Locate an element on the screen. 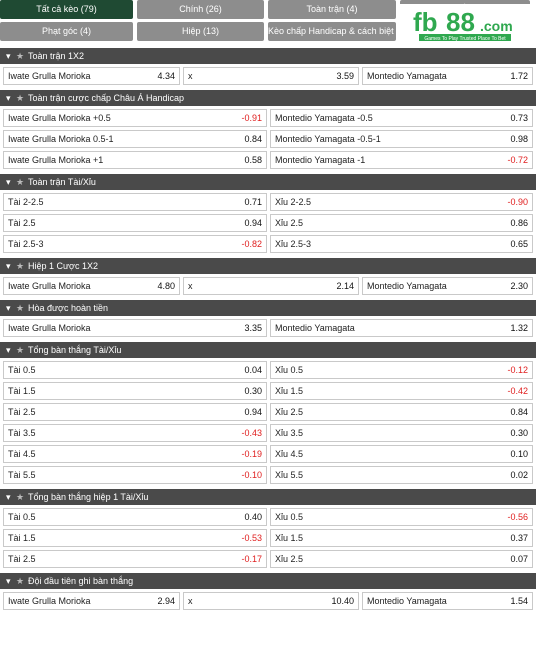  section-title: Đội đầu tiên ghi bàn thắng is located at coordinates (81, 581).